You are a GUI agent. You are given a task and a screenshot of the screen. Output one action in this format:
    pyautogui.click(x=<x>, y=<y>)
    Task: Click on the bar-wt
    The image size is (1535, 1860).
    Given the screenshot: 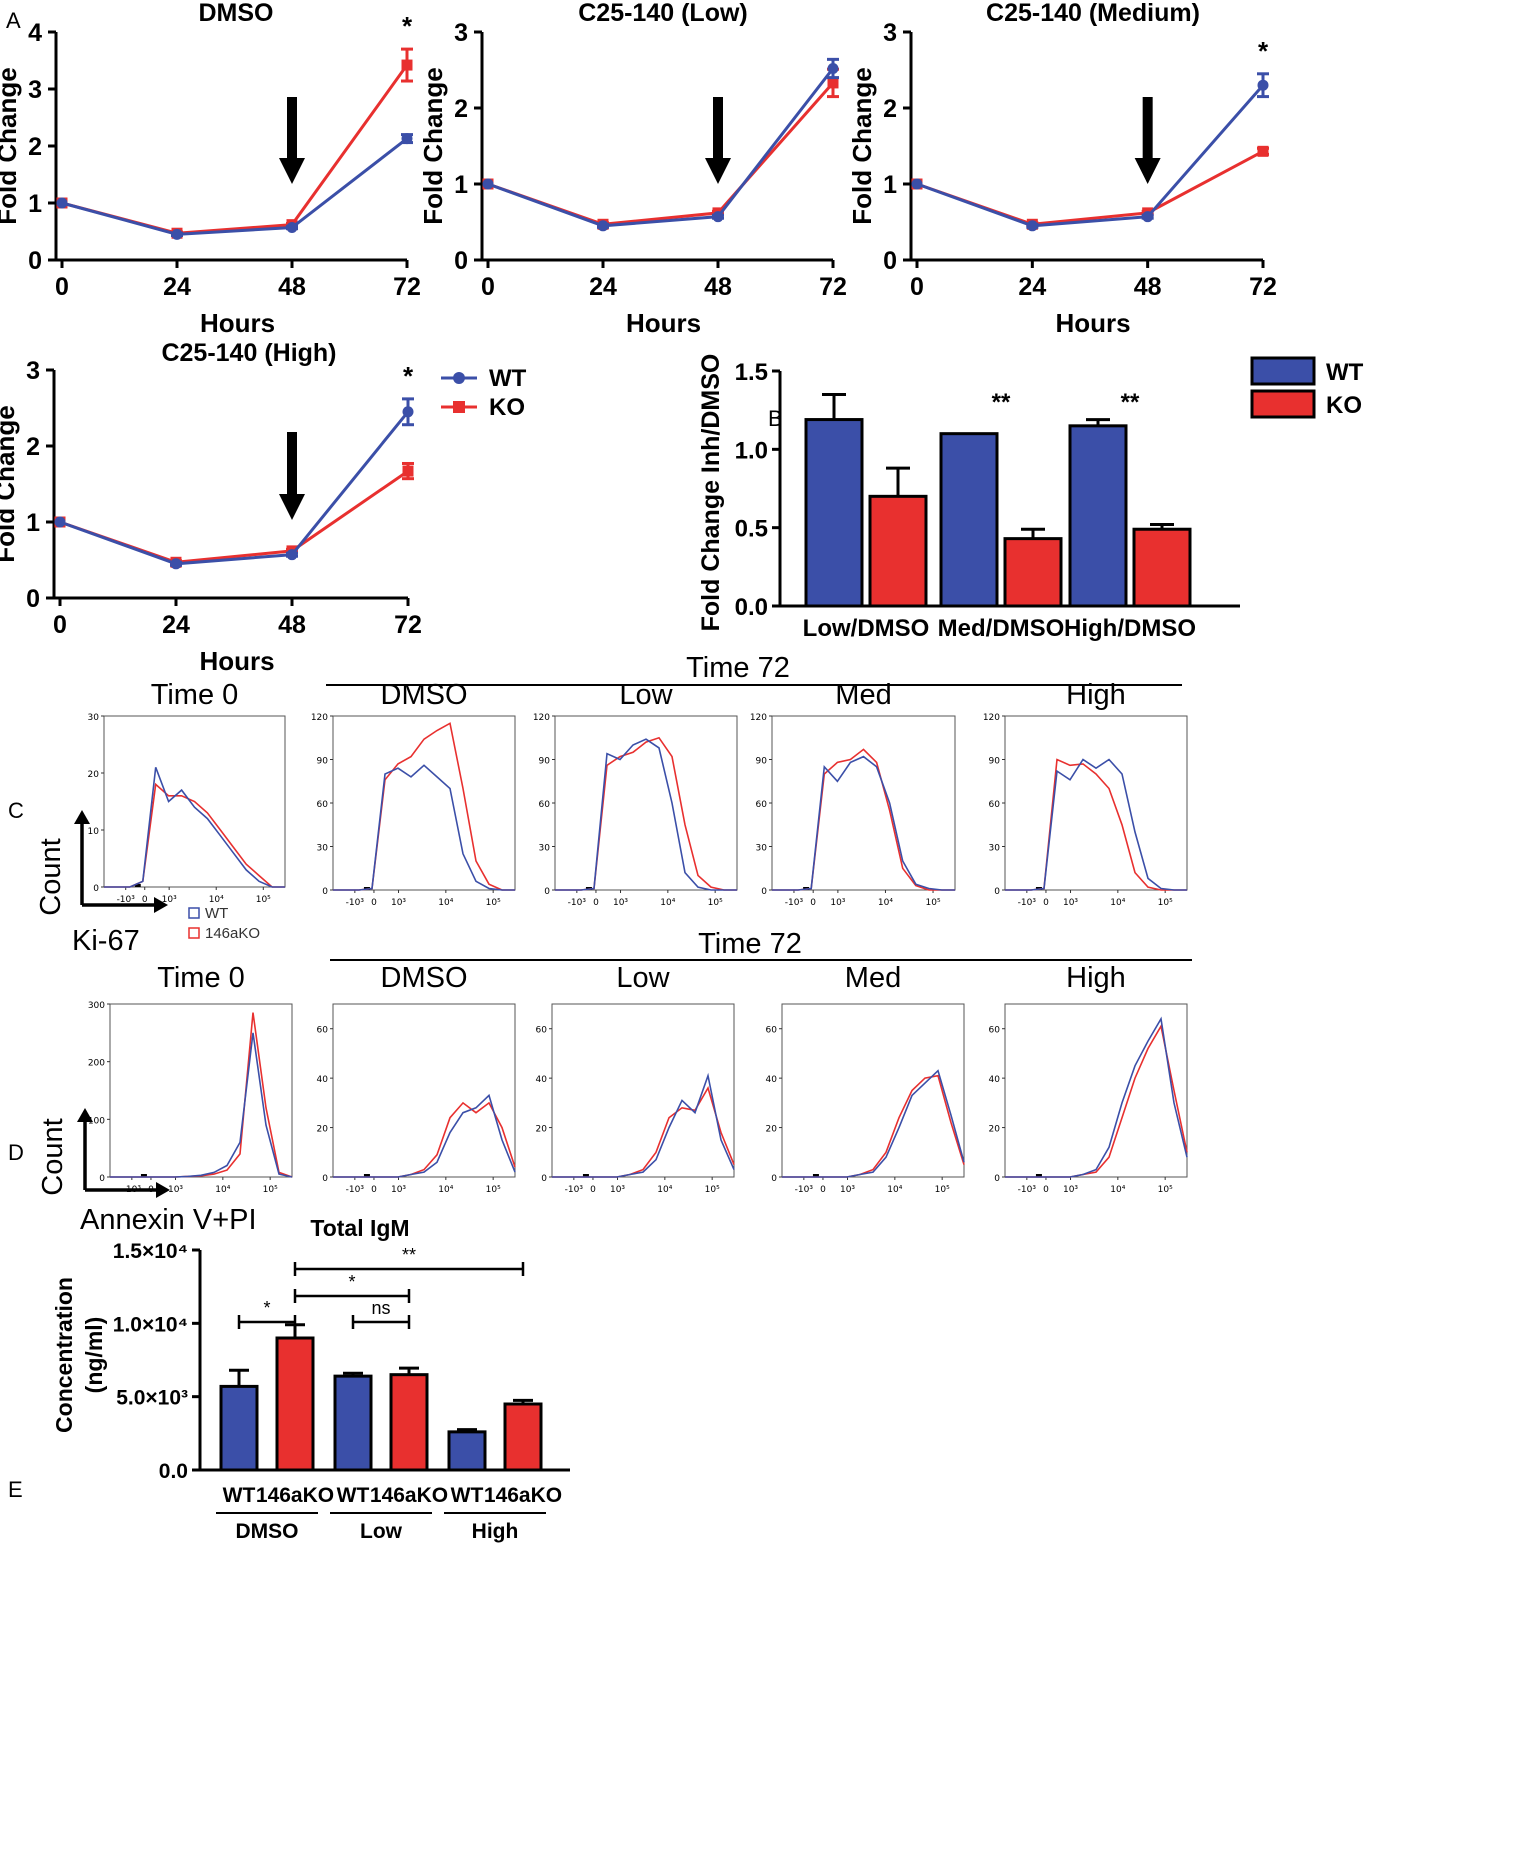 What is the action you would take?
    pyautogui.click(x=239, y=1428)
    